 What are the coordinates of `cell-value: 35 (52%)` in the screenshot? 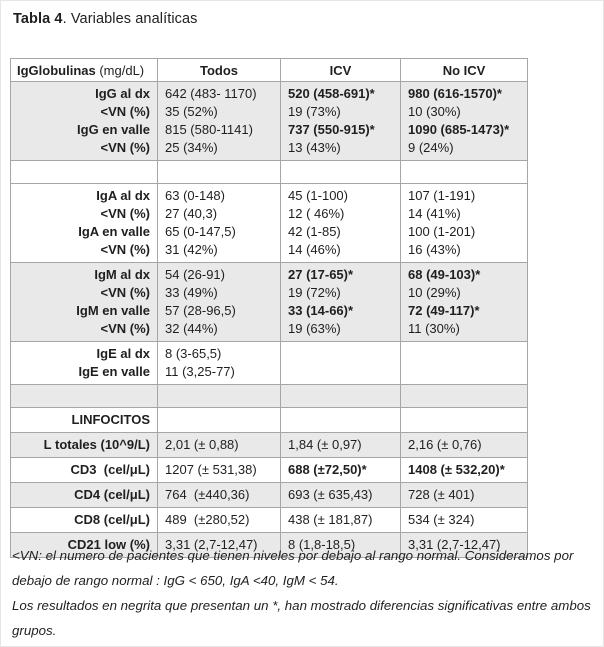 It's located at (191, 111).